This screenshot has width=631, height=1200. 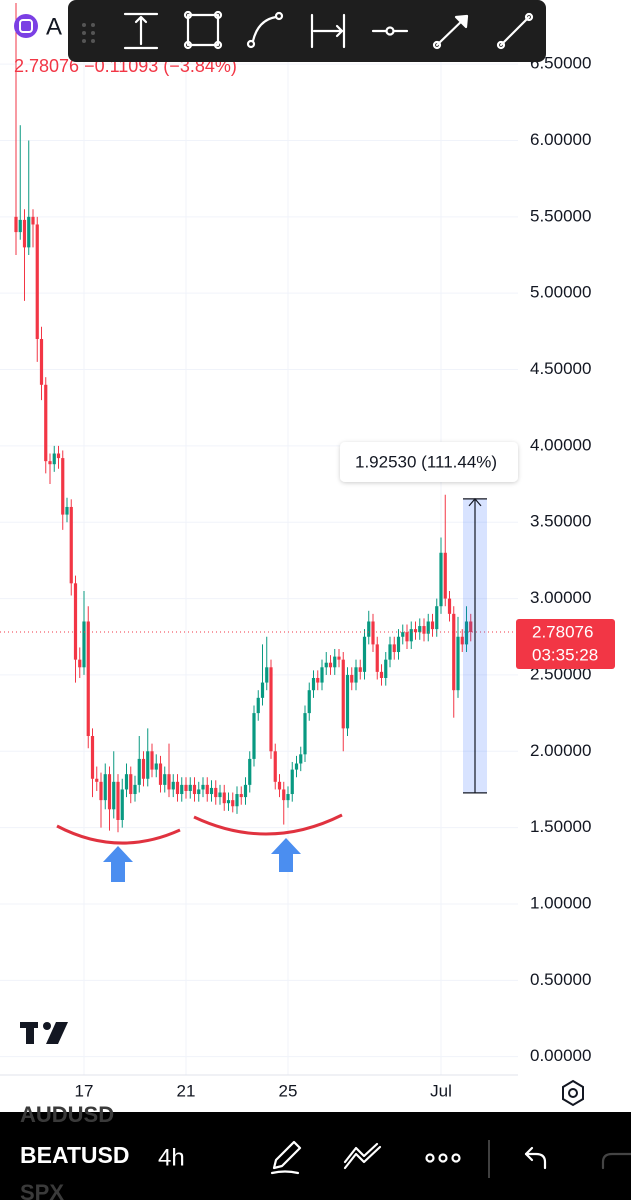 What do you see at coordinates (390, 31) in the screenshot?
I see `horizontal-line-tool` at bounding box center [390, 31].